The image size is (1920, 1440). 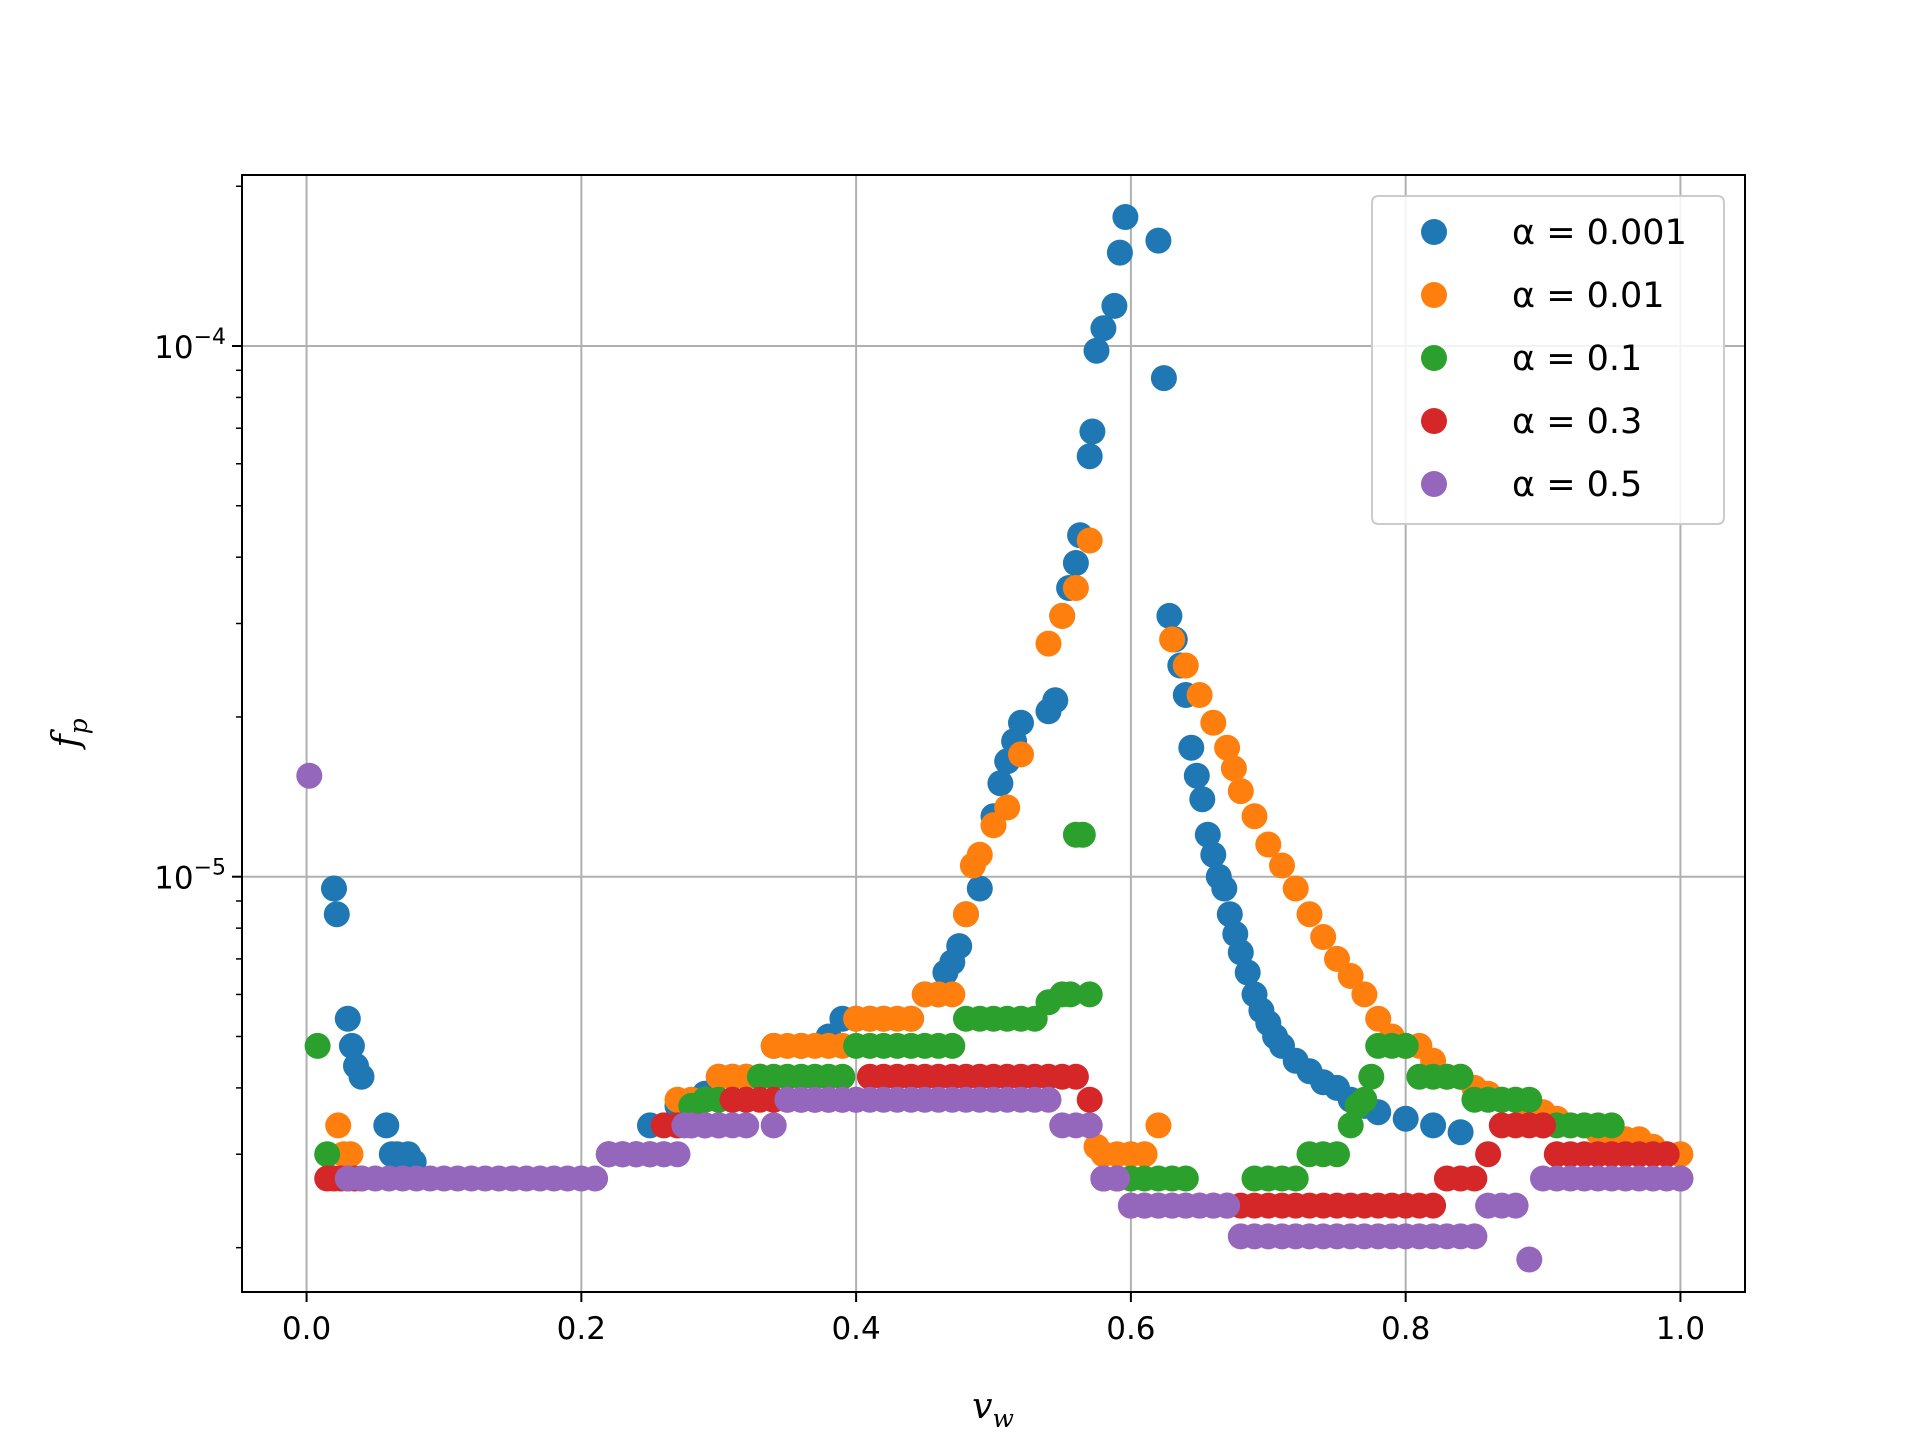 I want to click on legend-label: α = 0.01, so click(x=1588, y=296).